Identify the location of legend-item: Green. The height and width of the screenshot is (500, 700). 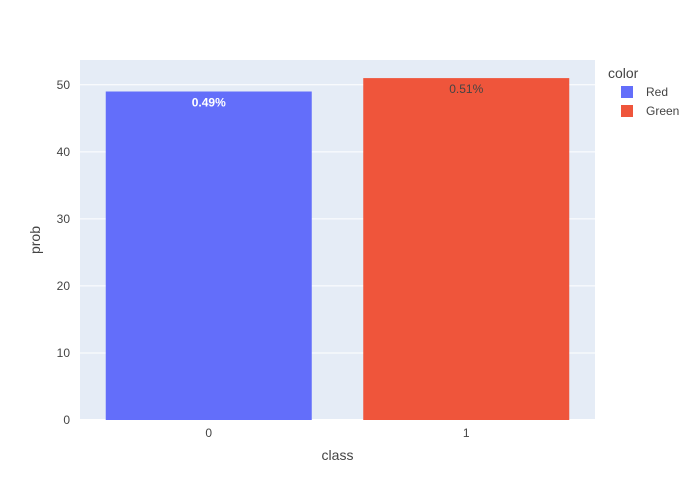
(650, 111).